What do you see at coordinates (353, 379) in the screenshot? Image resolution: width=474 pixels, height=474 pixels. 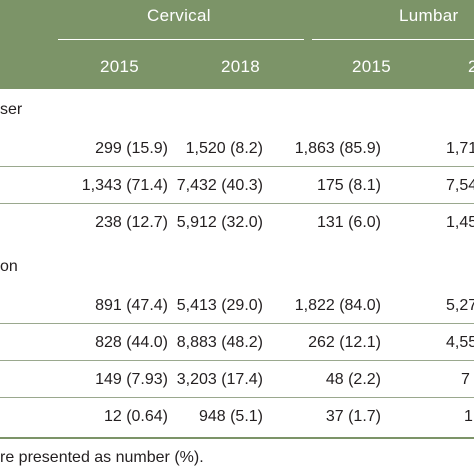 I see `table-cell: 48 (2.2)` at bounding box center [353, 379].